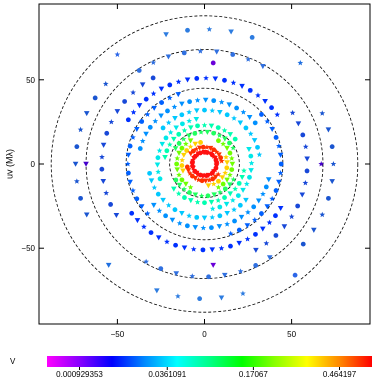 Image resolution: width=372 pixels, height=377 pixels. Describe the element at coordinates (30, 80) in the screenshot. I see `y-tick-label: 50` at that location.